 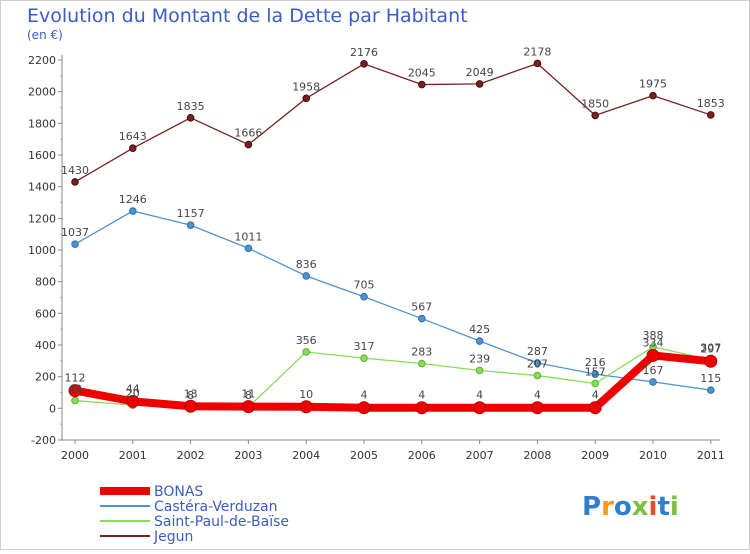 I want to click on data-label: 49, so click(x=75, y=389).